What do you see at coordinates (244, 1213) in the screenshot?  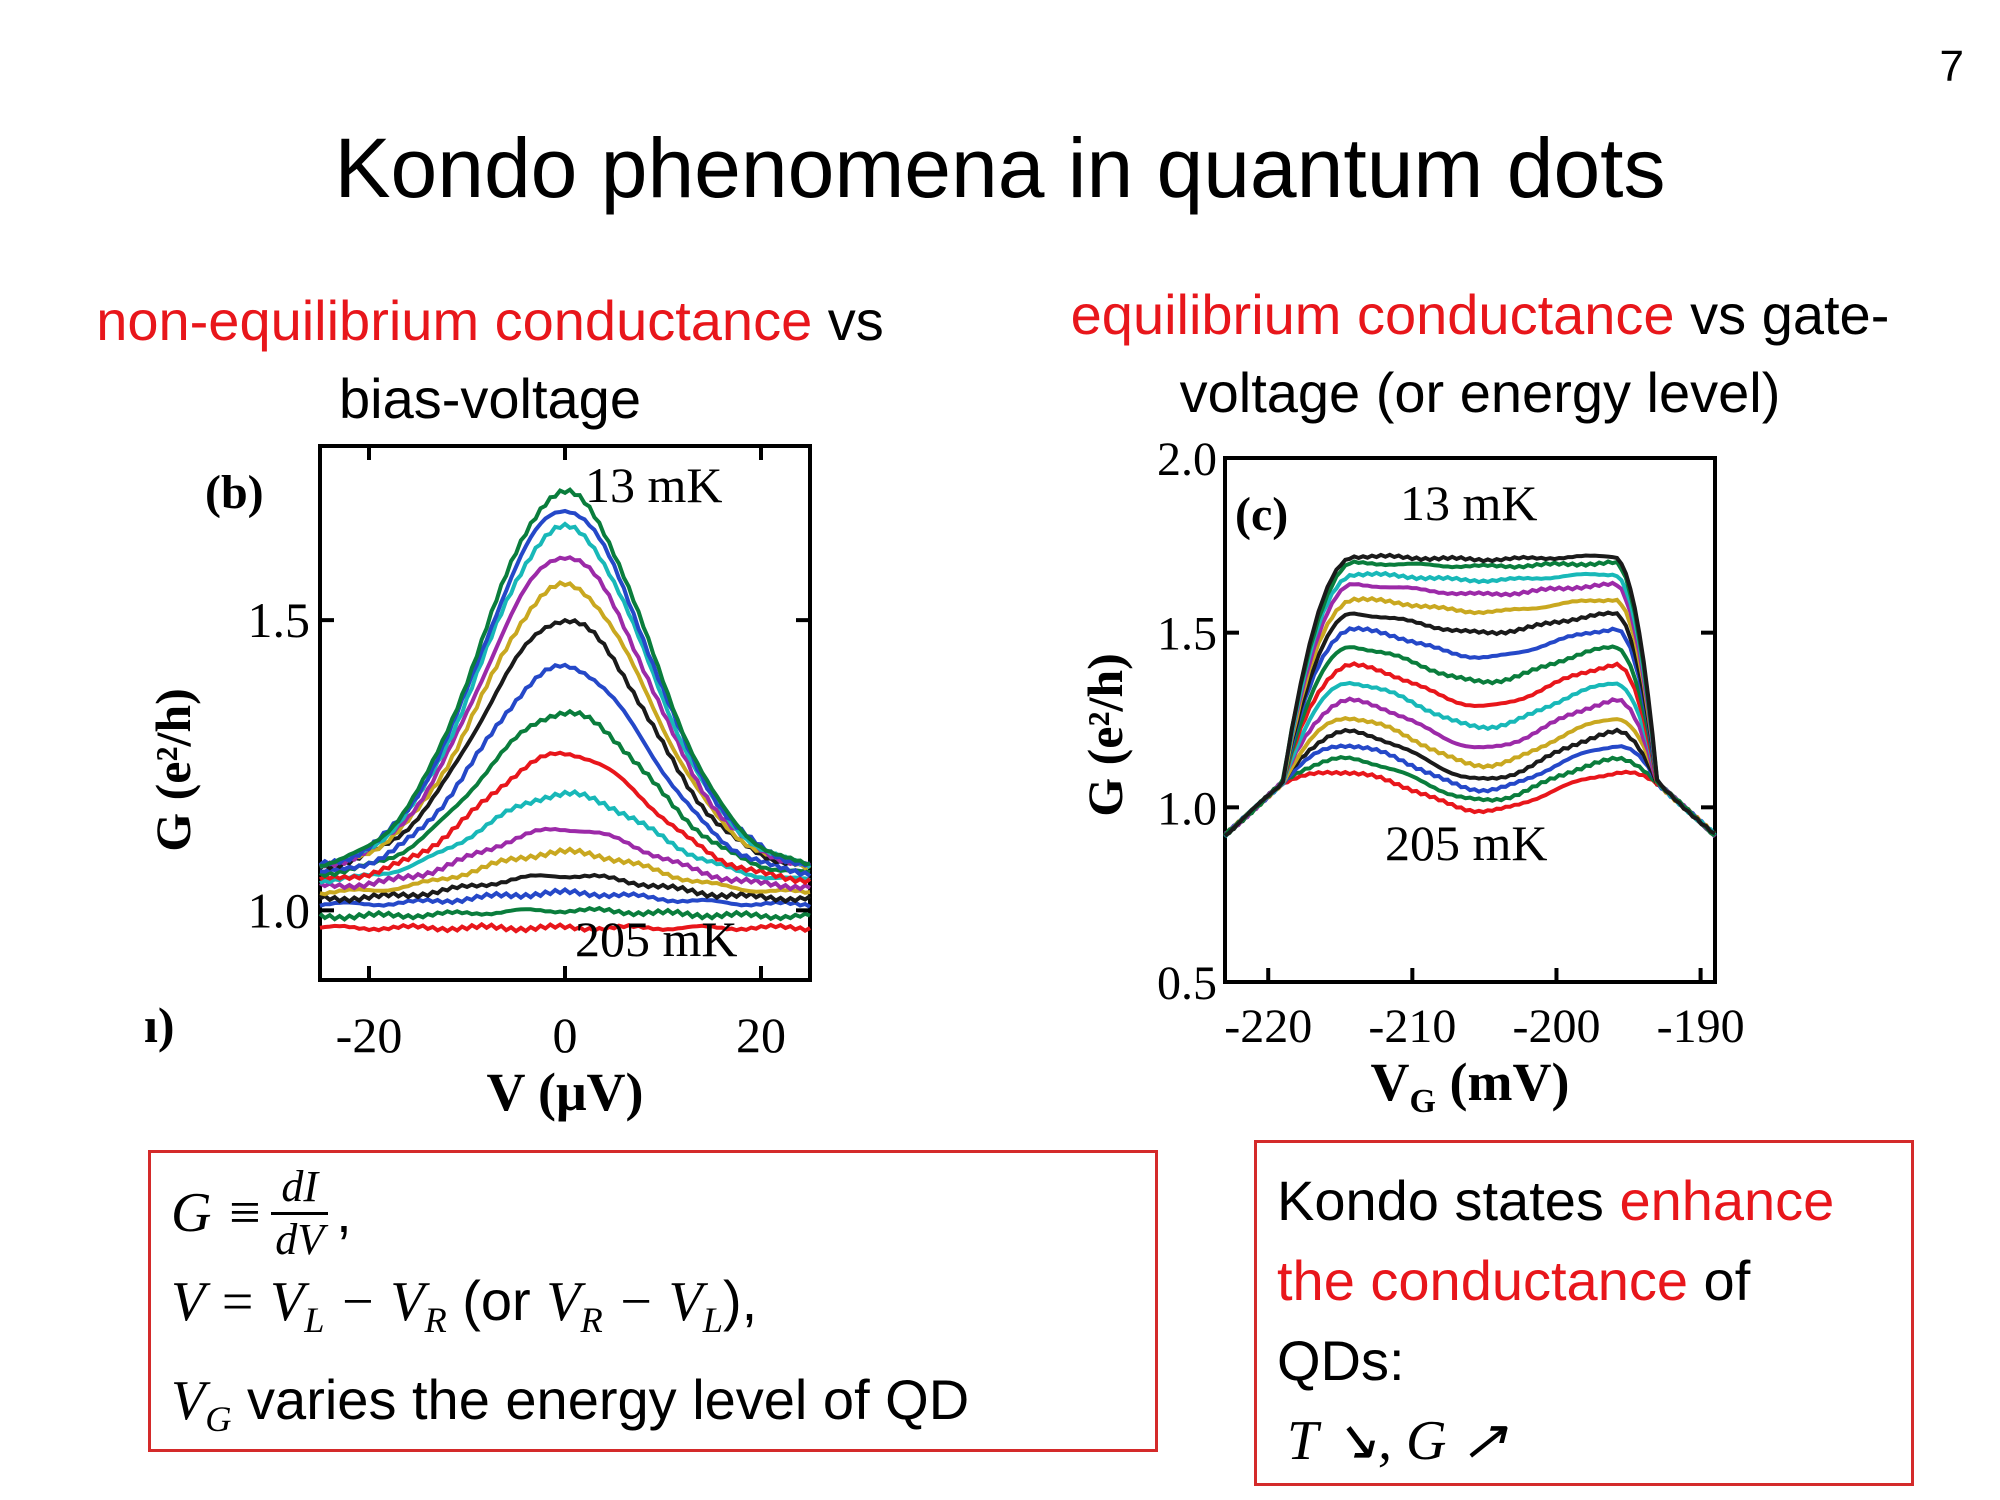 I see `equiv-symbol: ≡` at bounding box center [244, 1213].